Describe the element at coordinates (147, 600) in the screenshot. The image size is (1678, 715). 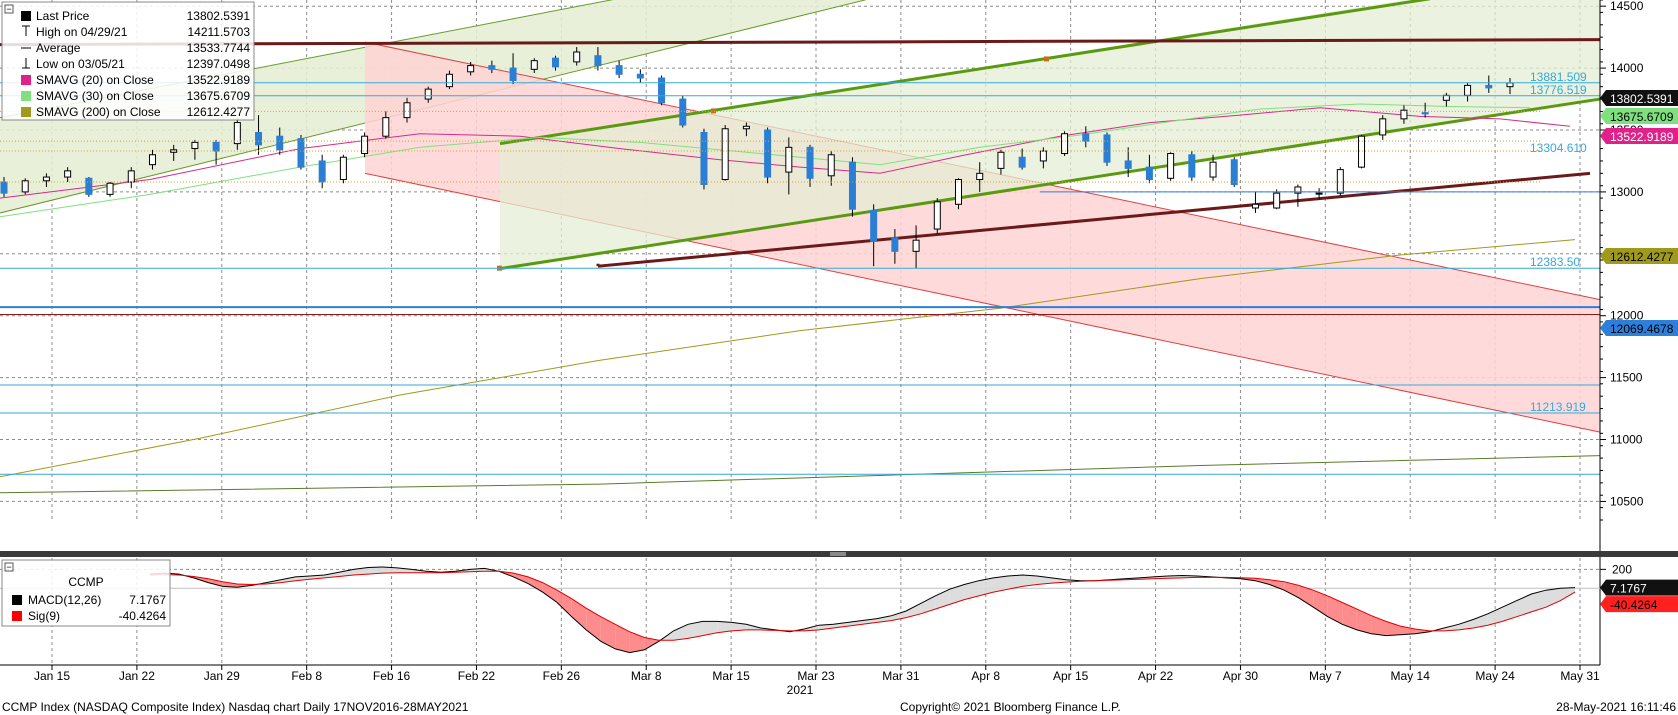
I see `legend-value: 7.1767` at that location.